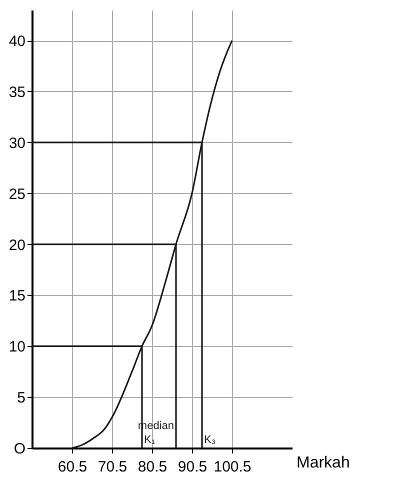  I want to click on y-tick-label: 10, so click(17, 347).